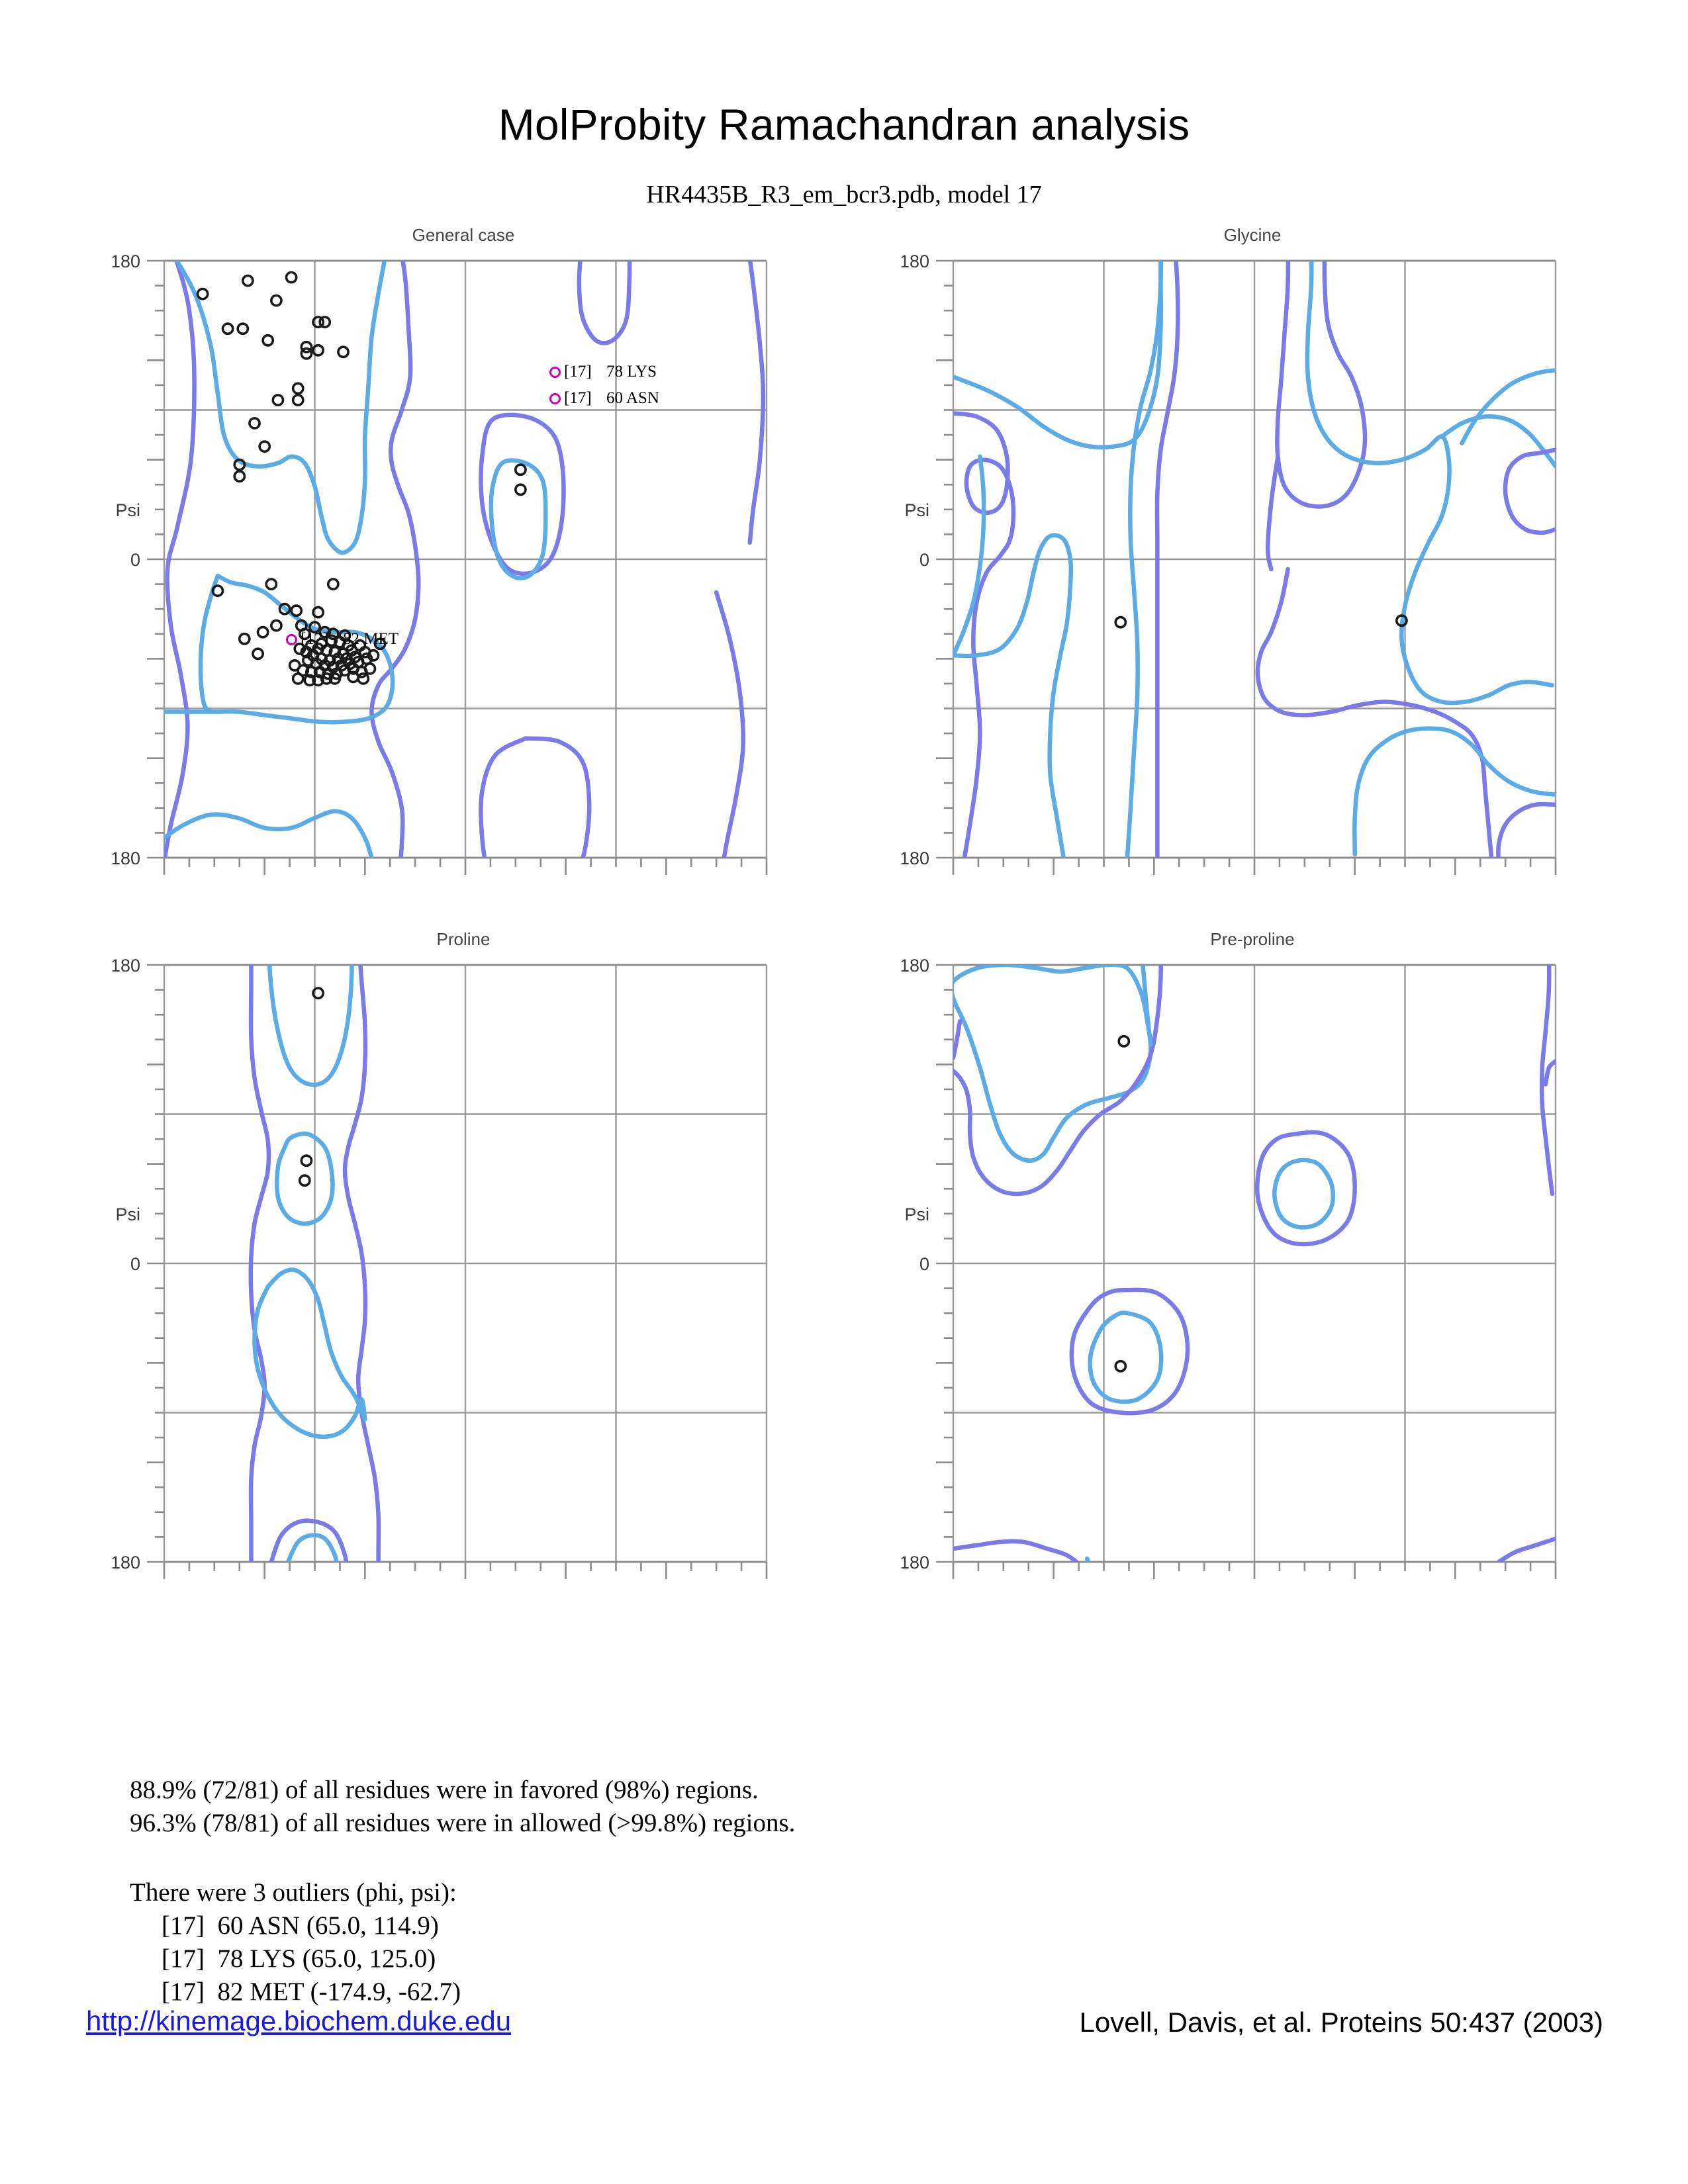 This screenshot has height=2184, width=1688. What do you see at coordinates (440, 563) in the screenshot?
I see `general-case-scatter: -18001801800-180PhiPsi` at bounding box center [440, 563].